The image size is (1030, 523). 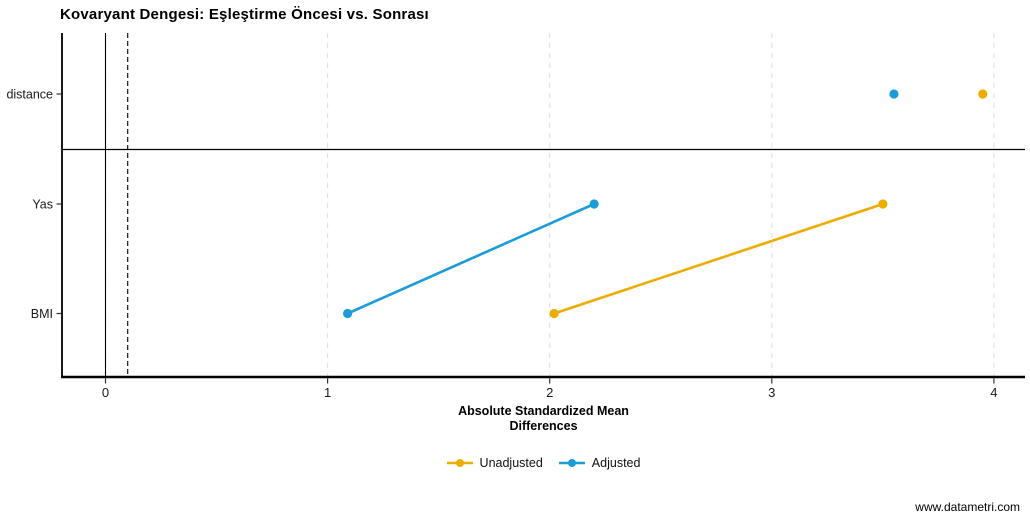 I want to click on x-tick-label-3: 3, so click(x=771, y=392).